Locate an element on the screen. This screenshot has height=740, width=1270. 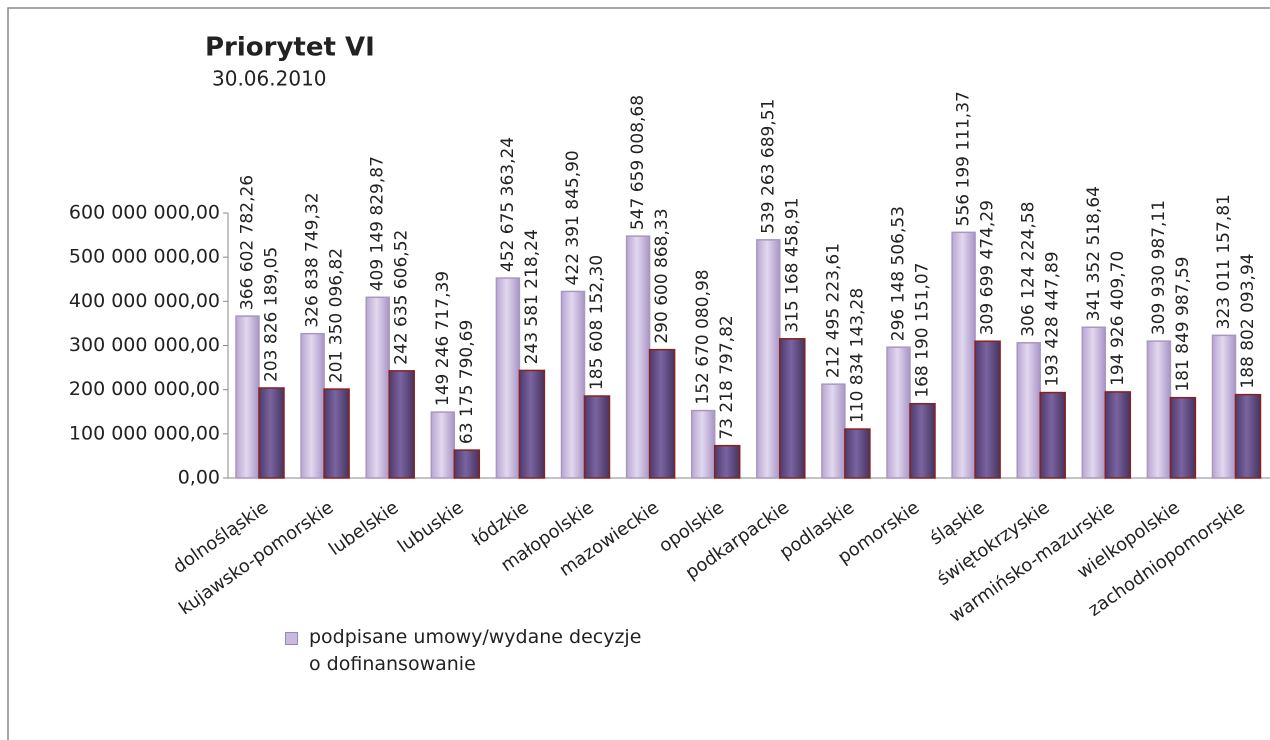
value-label: 188 802 093,94 is located at coordinates (1248, 320).